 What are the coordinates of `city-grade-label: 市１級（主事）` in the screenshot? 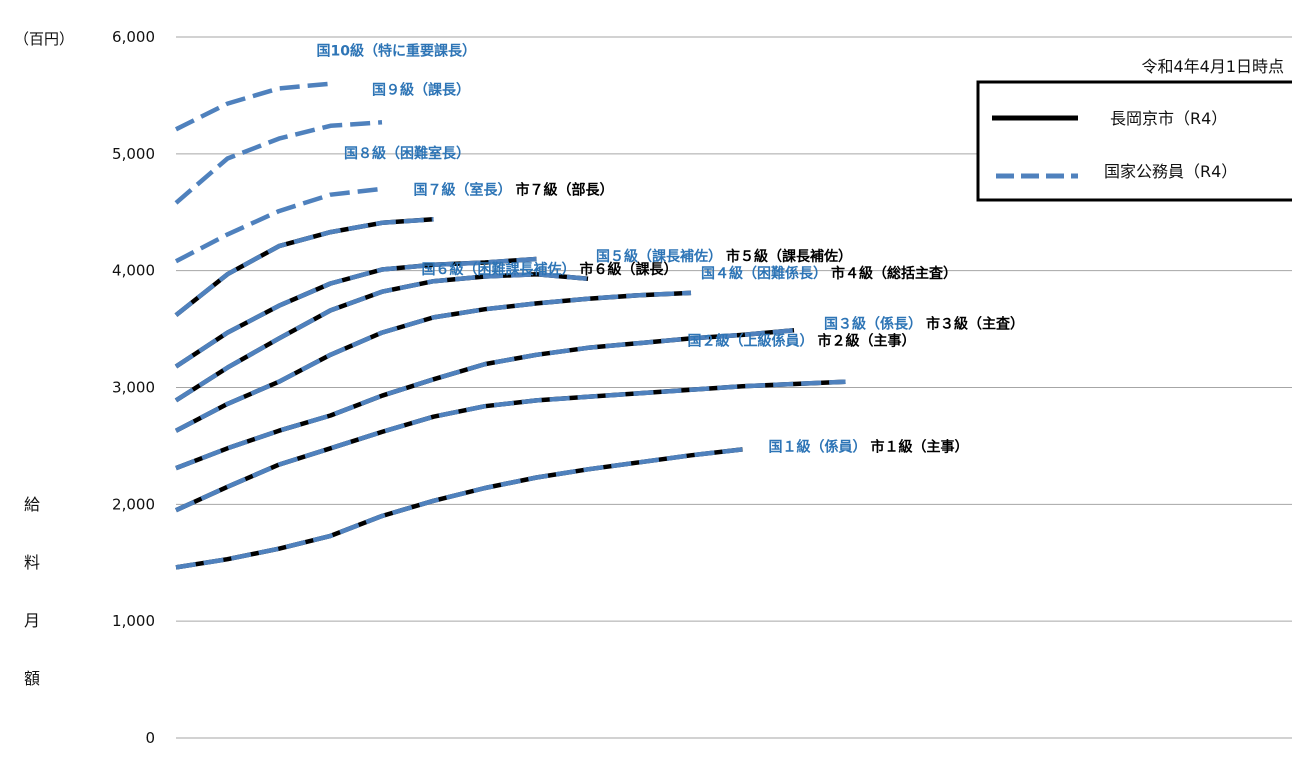 It's located at (920, 446).